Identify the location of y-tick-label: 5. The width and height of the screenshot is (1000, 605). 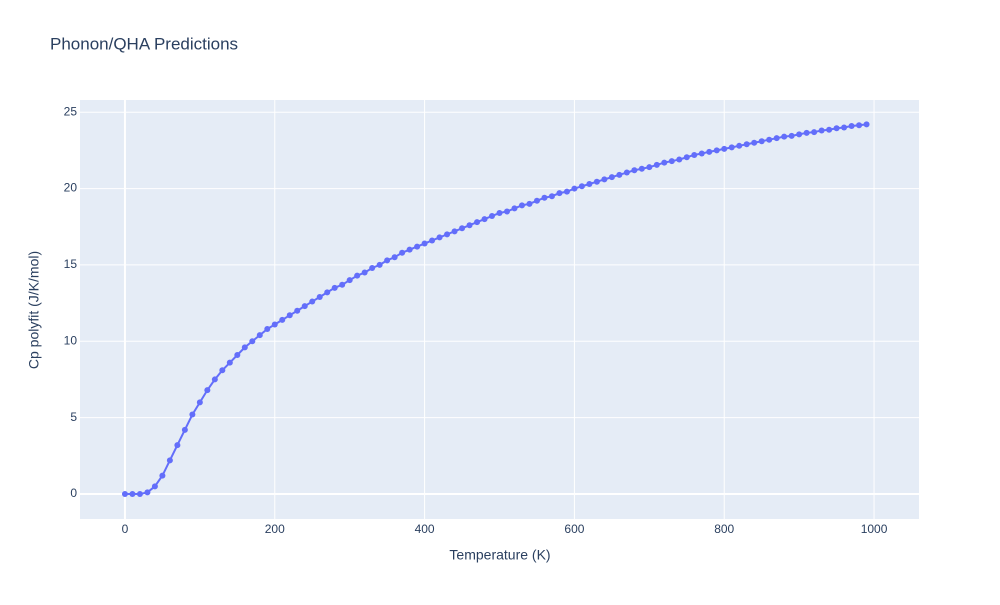
(73, 417).